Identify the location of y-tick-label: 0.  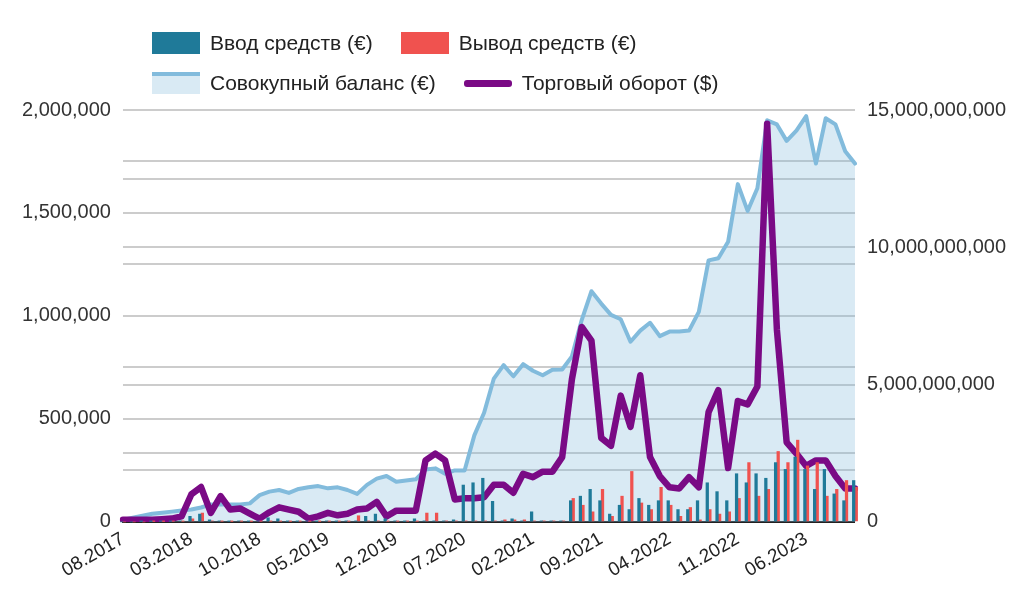
(105, 520).